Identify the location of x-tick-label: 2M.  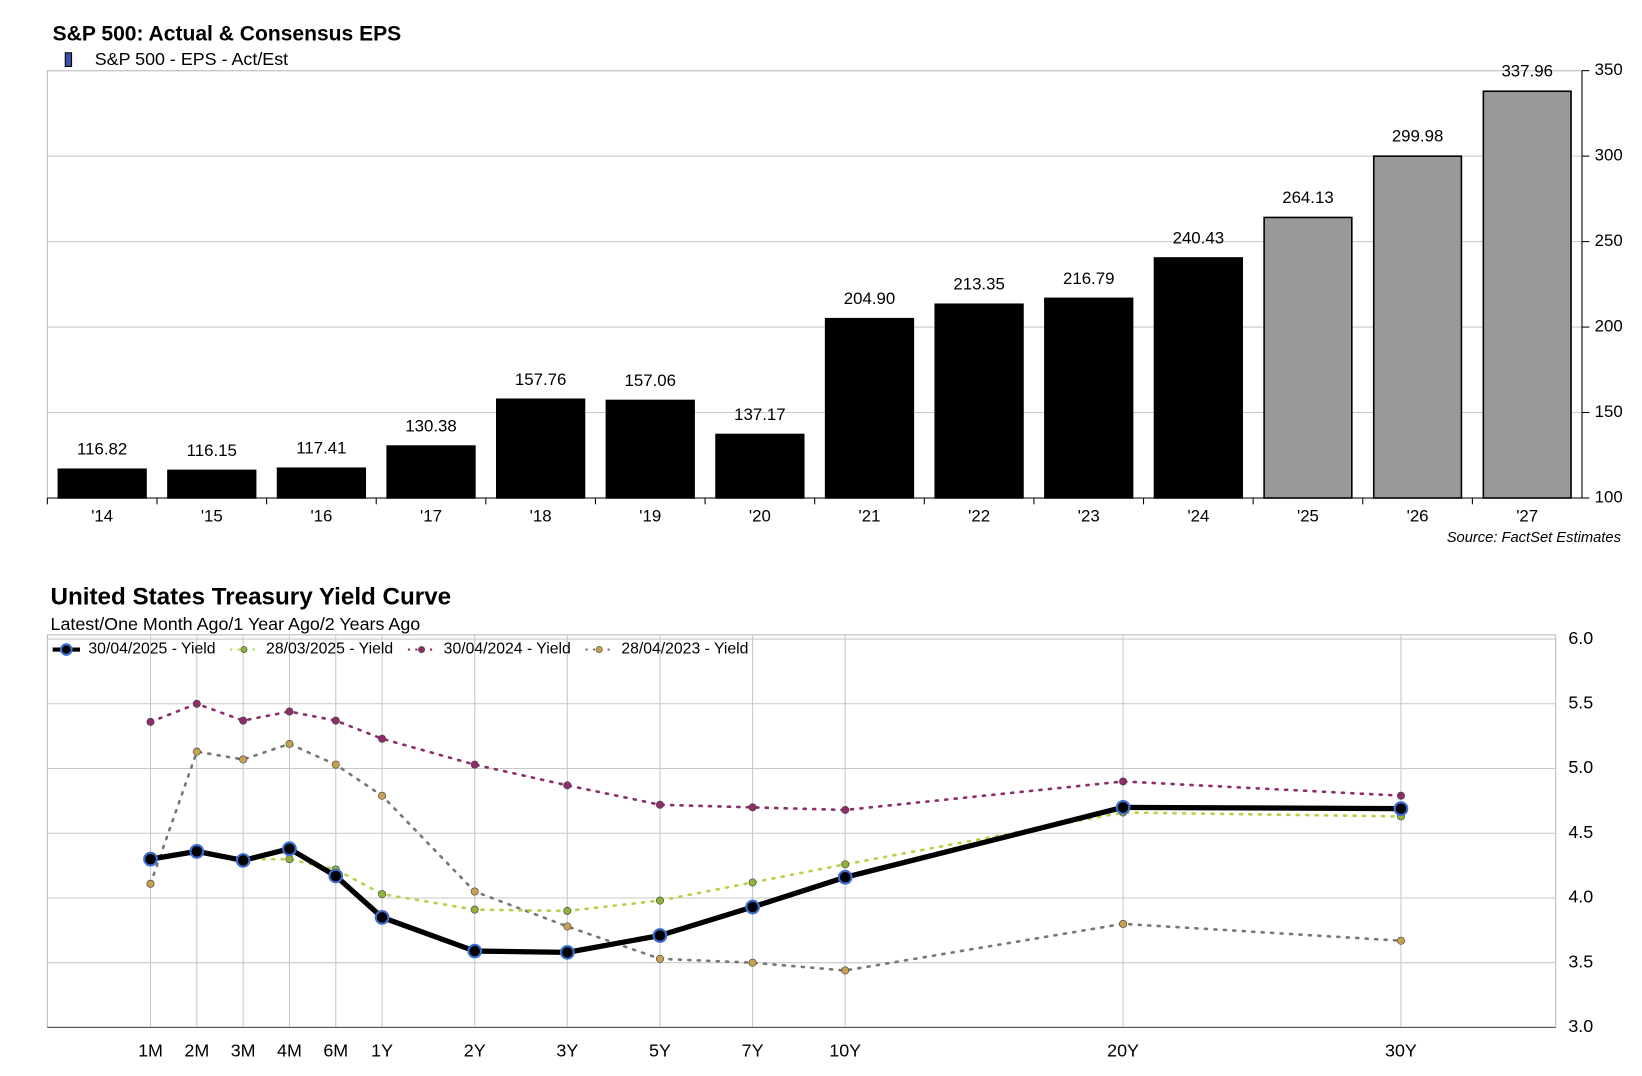
(196, 1050).